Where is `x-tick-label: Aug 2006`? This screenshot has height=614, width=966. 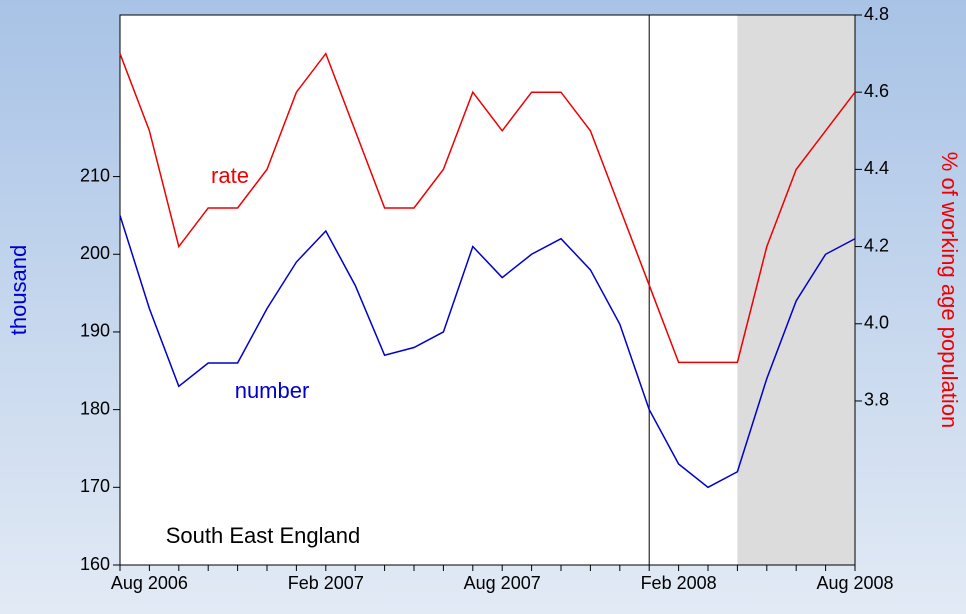 x-tick-label: Aug 2006 is located at coordinates (149, 583).